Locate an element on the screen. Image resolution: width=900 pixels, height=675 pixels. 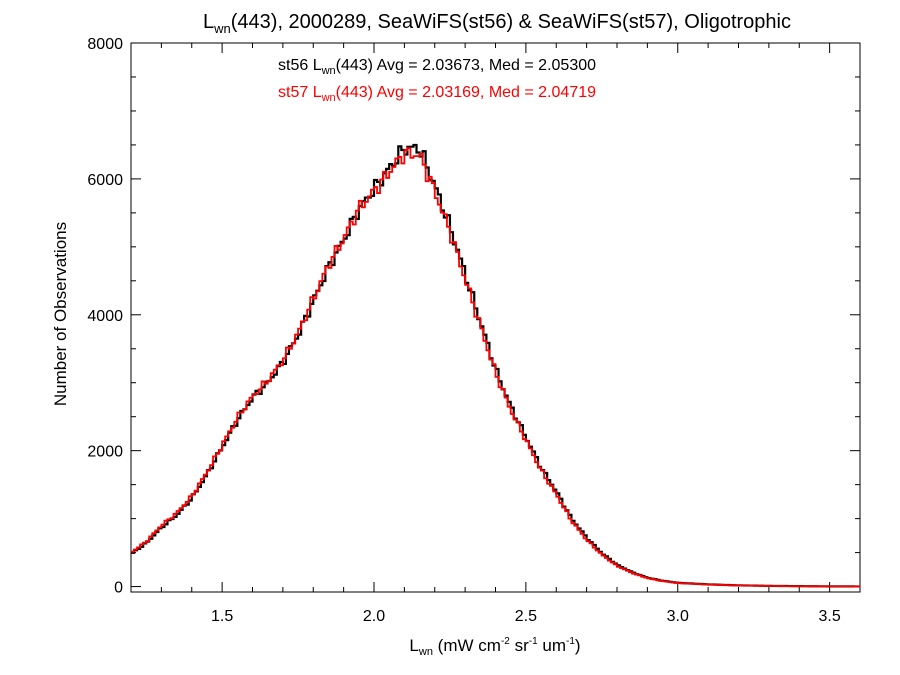
x-tick-label: 2.0 is located at coordinates (374, 616).